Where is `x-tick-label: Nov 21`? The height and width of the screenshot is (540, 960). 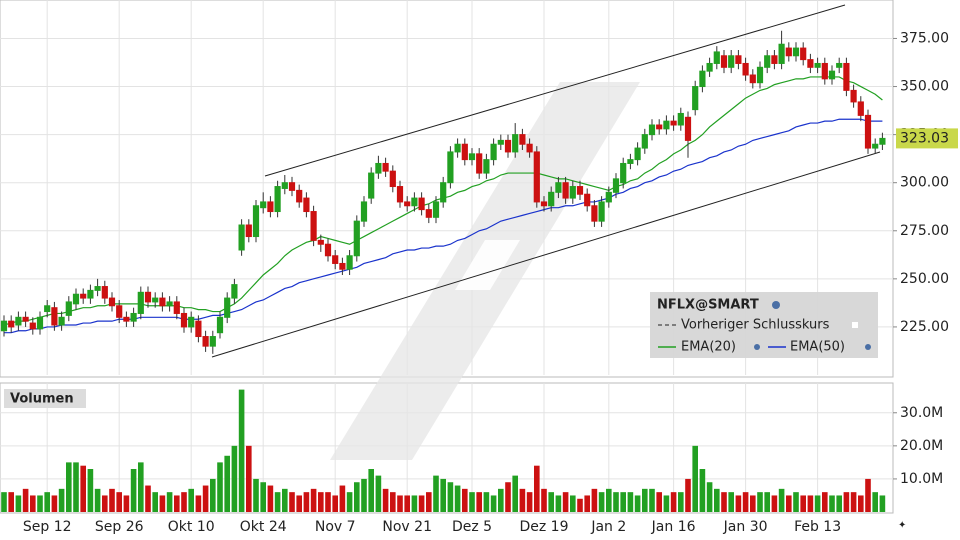
x-tick-label: Nov 21 is located at coordinates (407, 527).